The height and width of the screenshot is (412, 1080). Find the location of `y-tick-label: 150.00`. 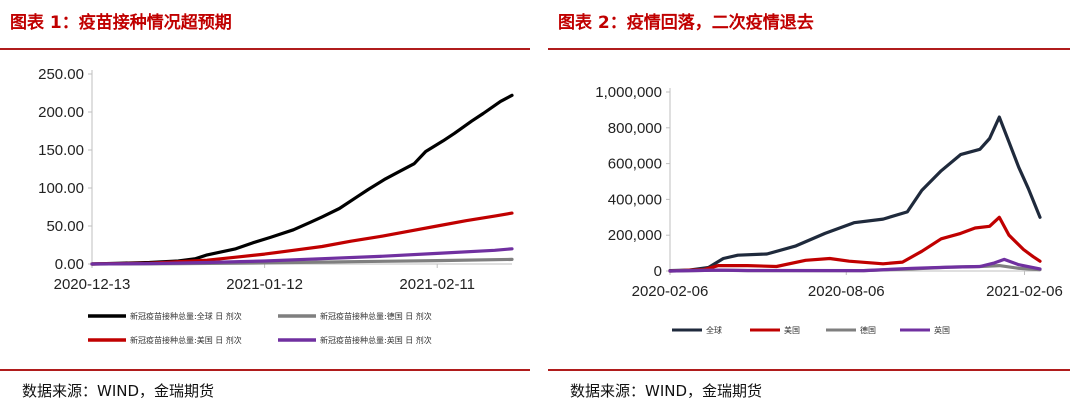

y-tick-label: 150.00 is located at coordinates (61, 150).